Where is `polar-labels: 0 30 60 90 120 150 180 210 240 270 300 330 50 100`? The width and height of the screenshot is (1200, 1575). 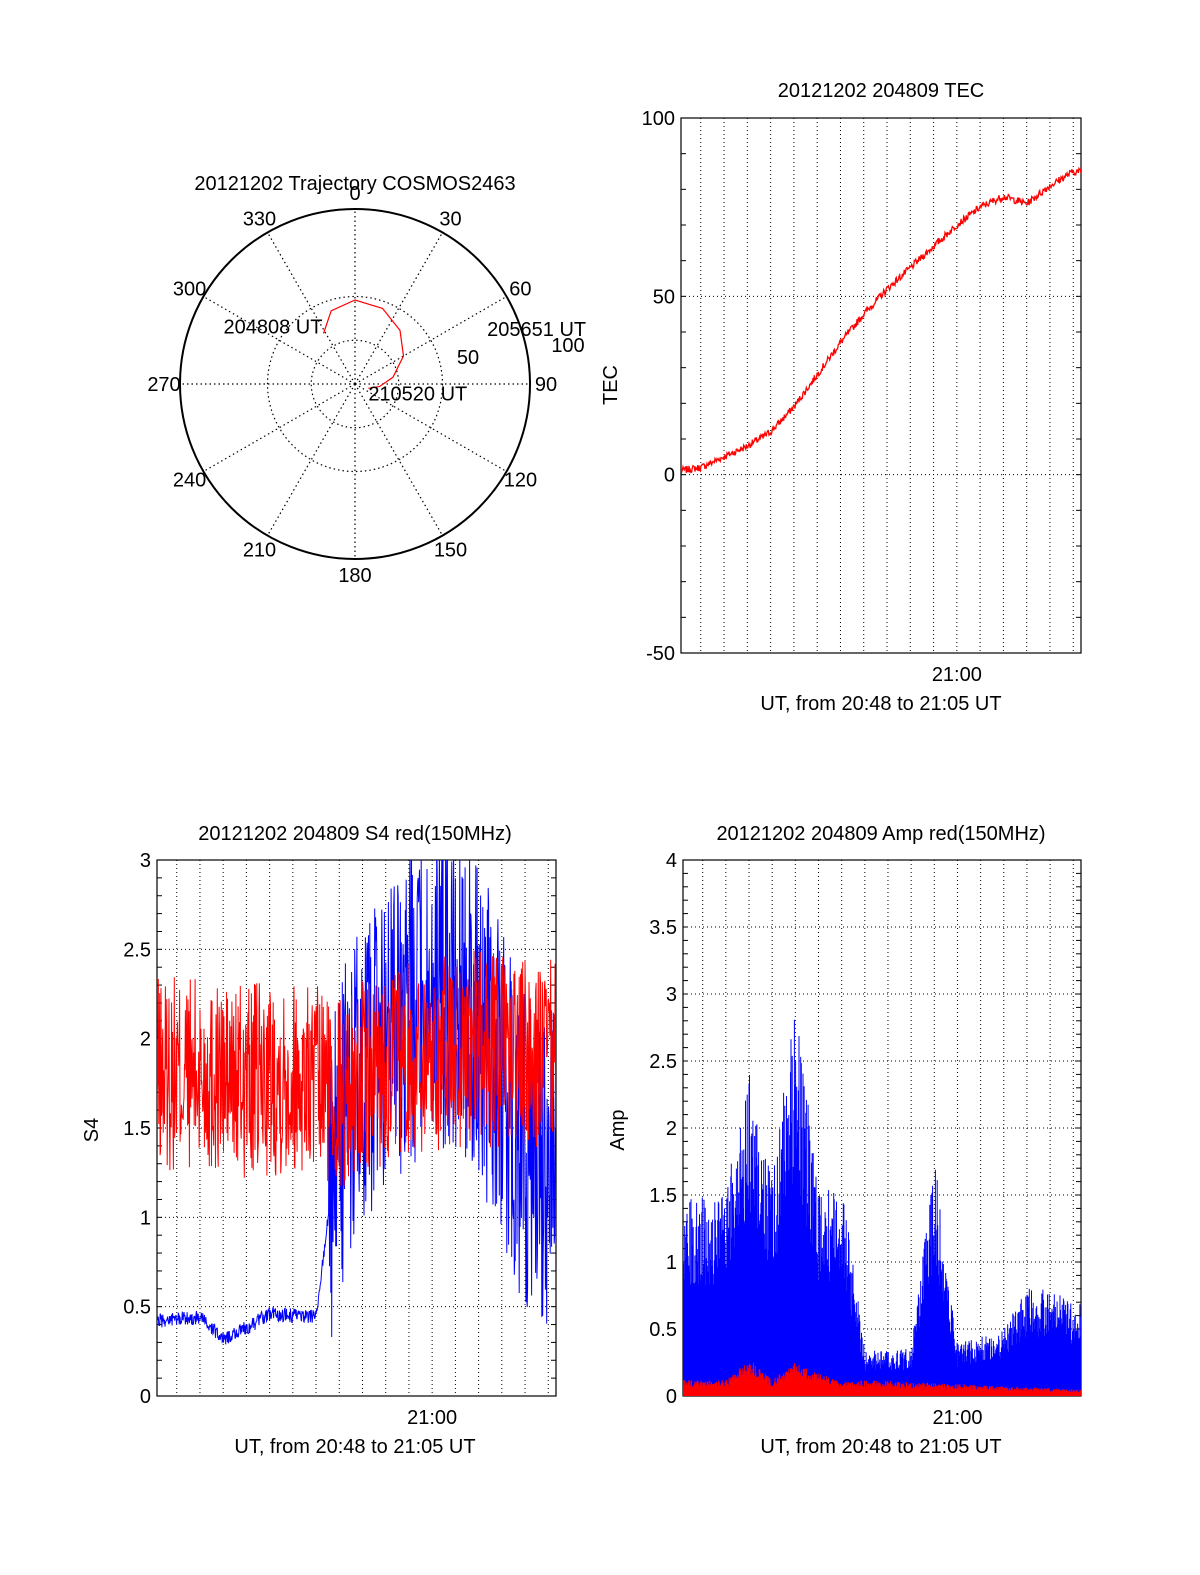
polar-labels: 0 30 60 90 120 150 180 210 240 270 300 330 50 100 is located at coordinates (365, 385).